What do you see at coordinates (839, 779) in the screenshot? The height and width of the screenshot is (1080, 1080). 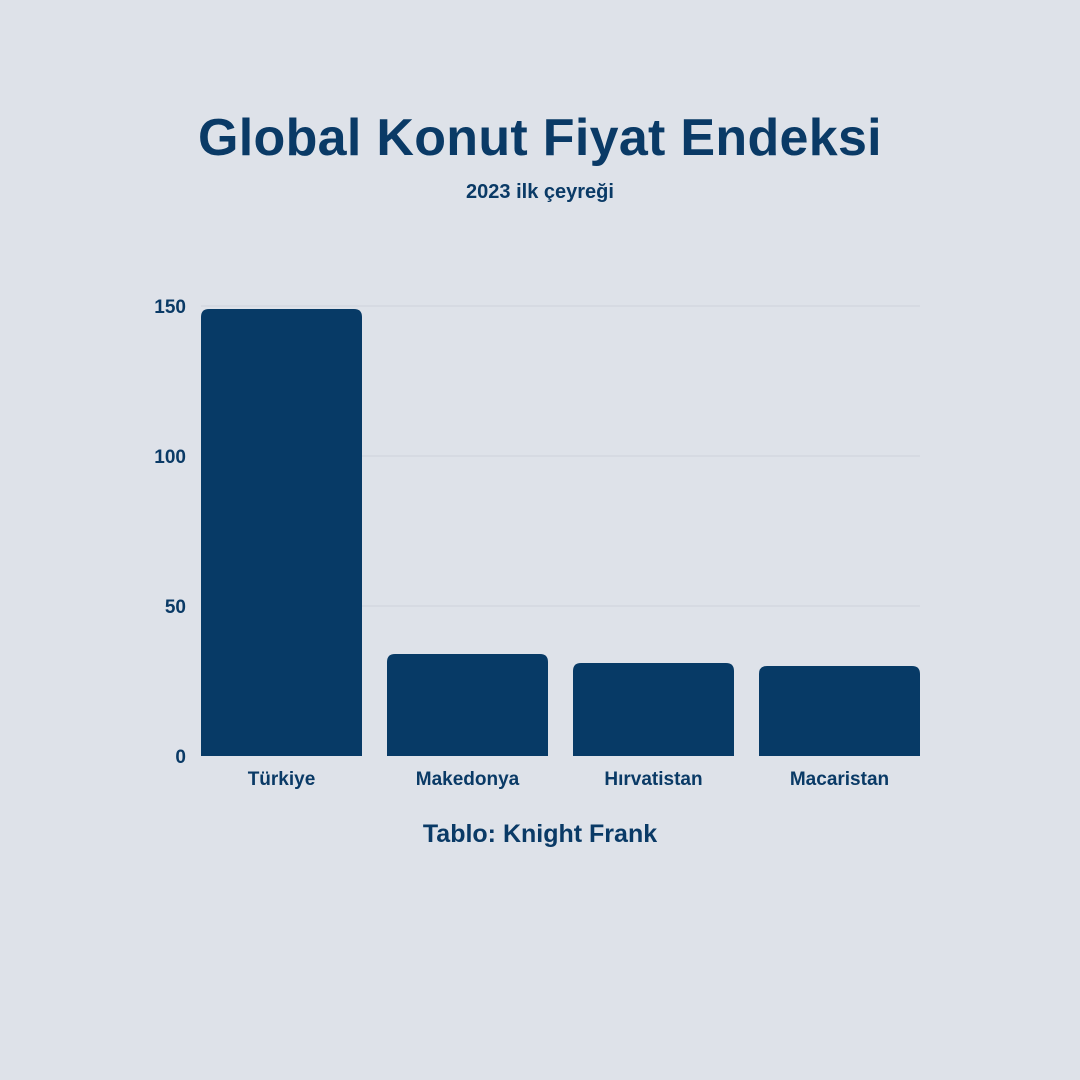 I see `x-tick-label: Macaristan` at bounding box center [839, 779].